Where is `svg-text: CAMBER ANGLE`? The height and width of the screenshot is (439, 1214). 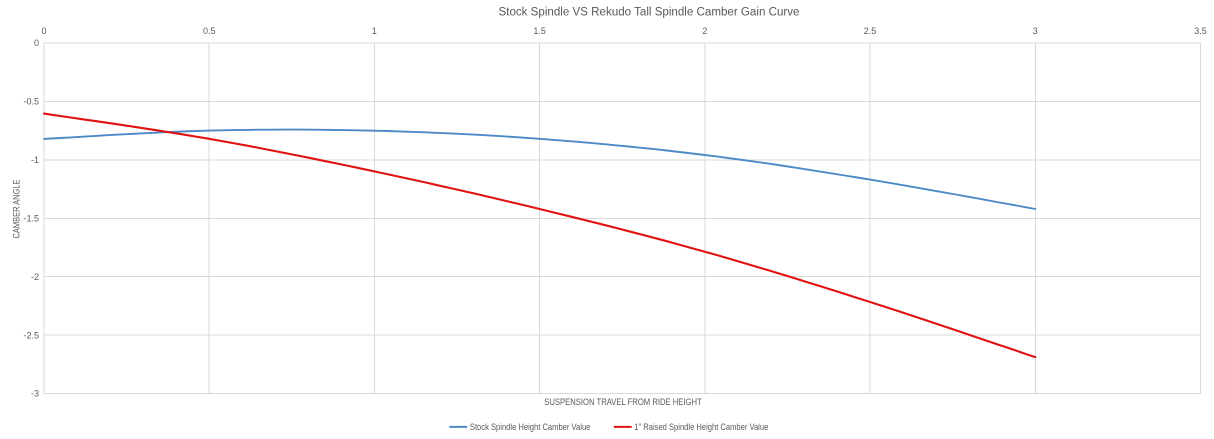 svg-text: CAMBER ANGLE is located at coordinates (17, 209).